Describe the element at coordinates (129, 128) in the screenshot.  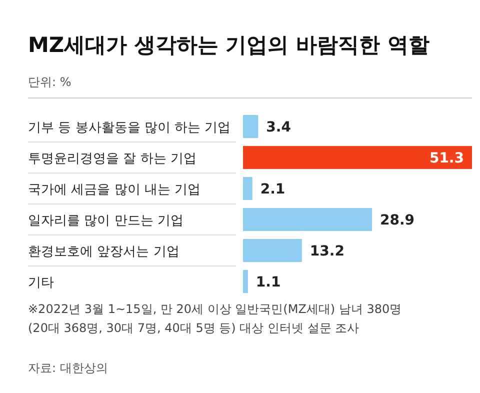
I see `y-tick-label: 기부 등 봉사활동을 많이 하는 기업` at that location.